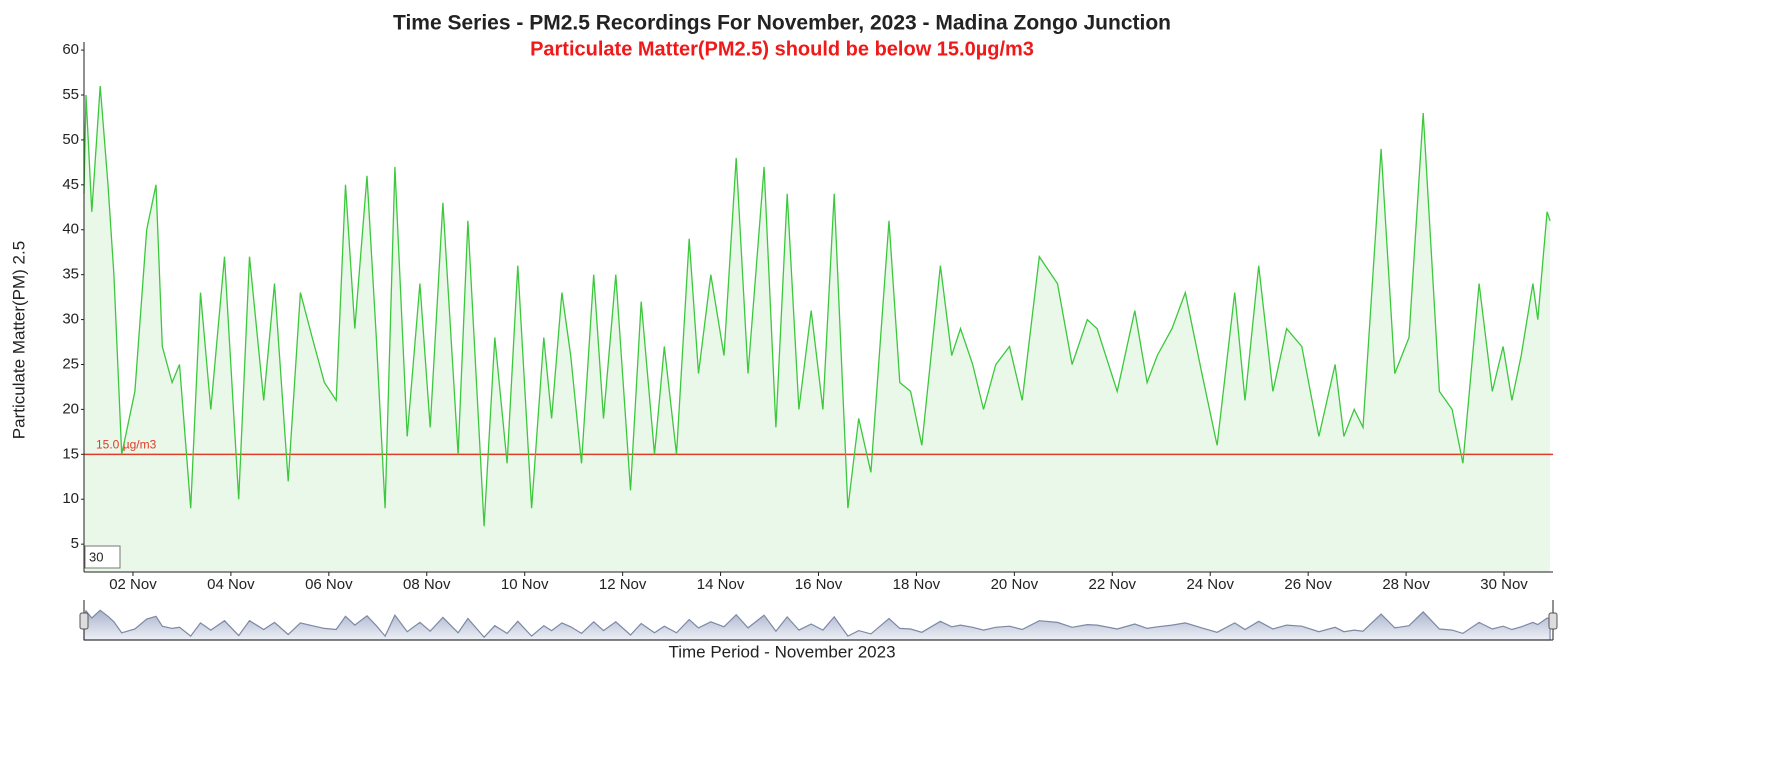  I want to click on y-tick-label: 40, so click(70, 229).